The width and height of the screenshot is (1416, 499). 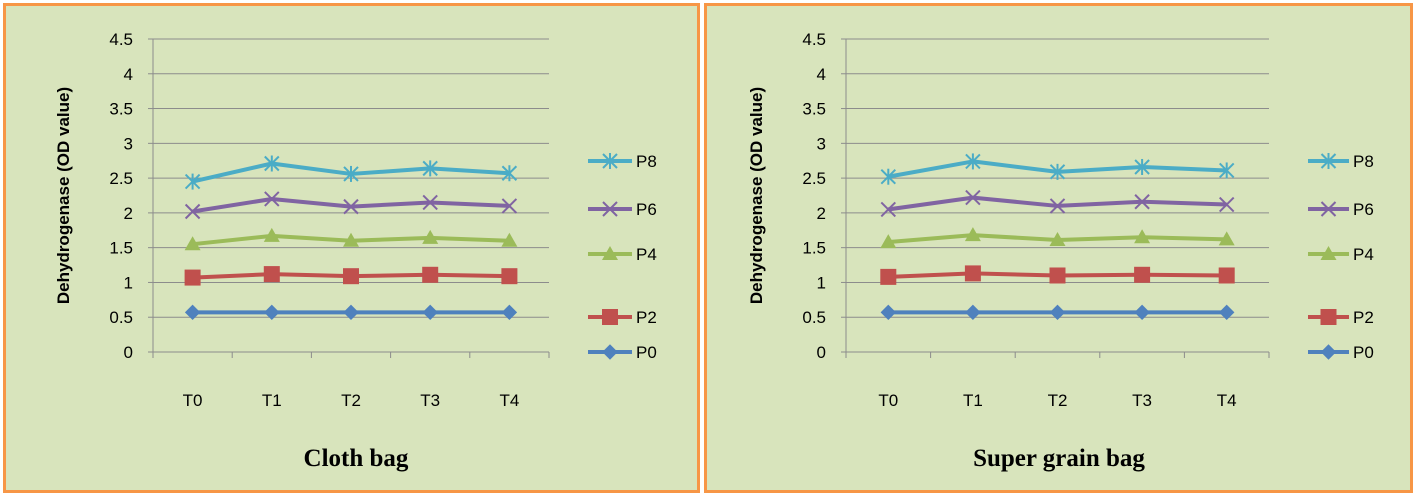 What do you see at coordinates (1328, 209) in the screenshot?
I see `legend-marker-p6` at bounding box center [1328, 209].